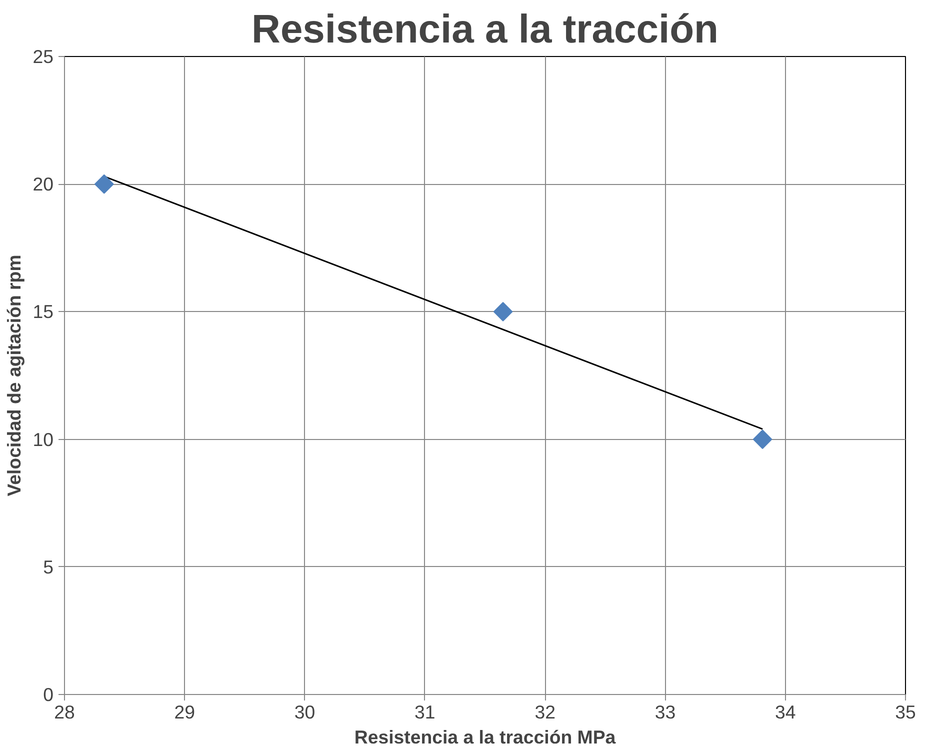 This screenshot has height=756, width=939. What do you see at coordinates (485, 30) in the screenshot?
I see `chart-title: Resistencia a la tracción` at bounding box center [485, 30].